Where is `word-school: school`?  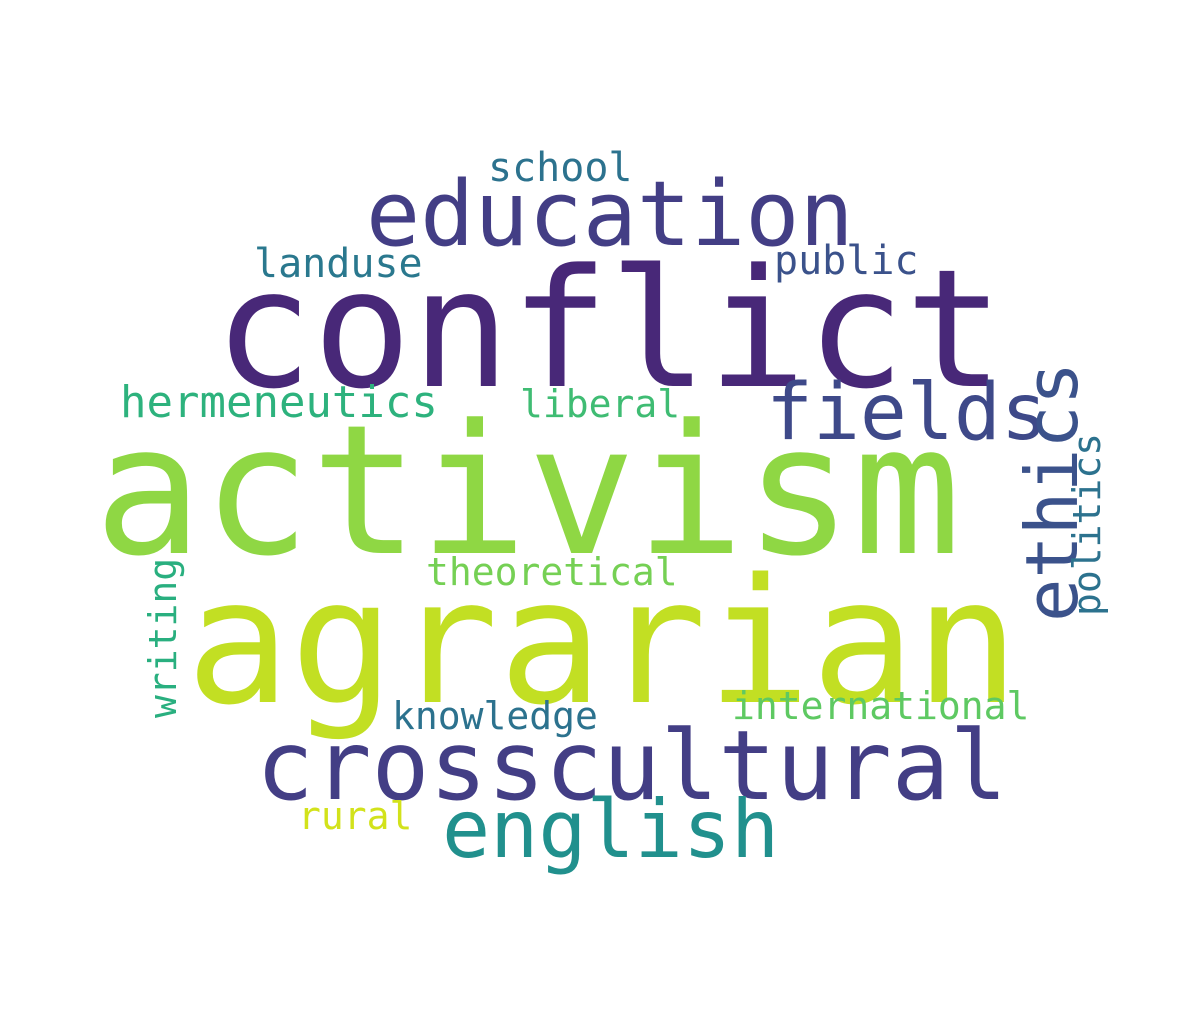
word-school: school is located at coordinates (560, 168).